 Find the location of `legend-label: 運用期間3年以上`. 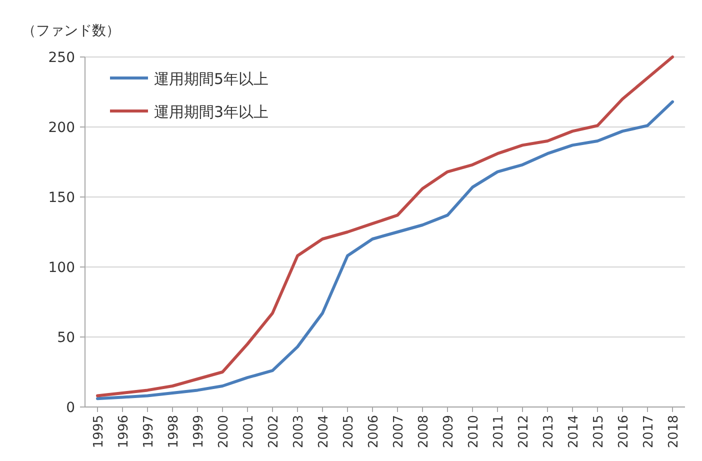

legend-label: 運用期間3年以上 is located at coordinates (211, 112).